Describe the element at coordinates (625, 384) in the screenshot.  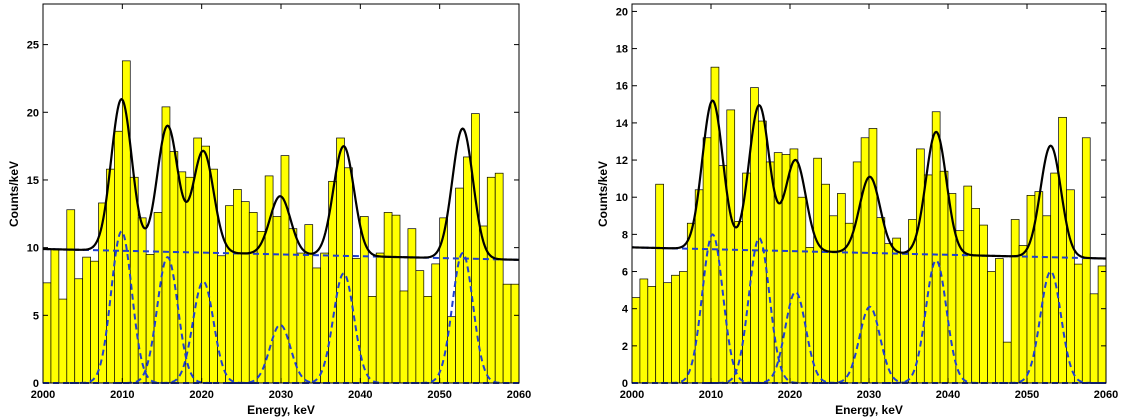
I see `y-tick-label-right-0: 0` at that location.